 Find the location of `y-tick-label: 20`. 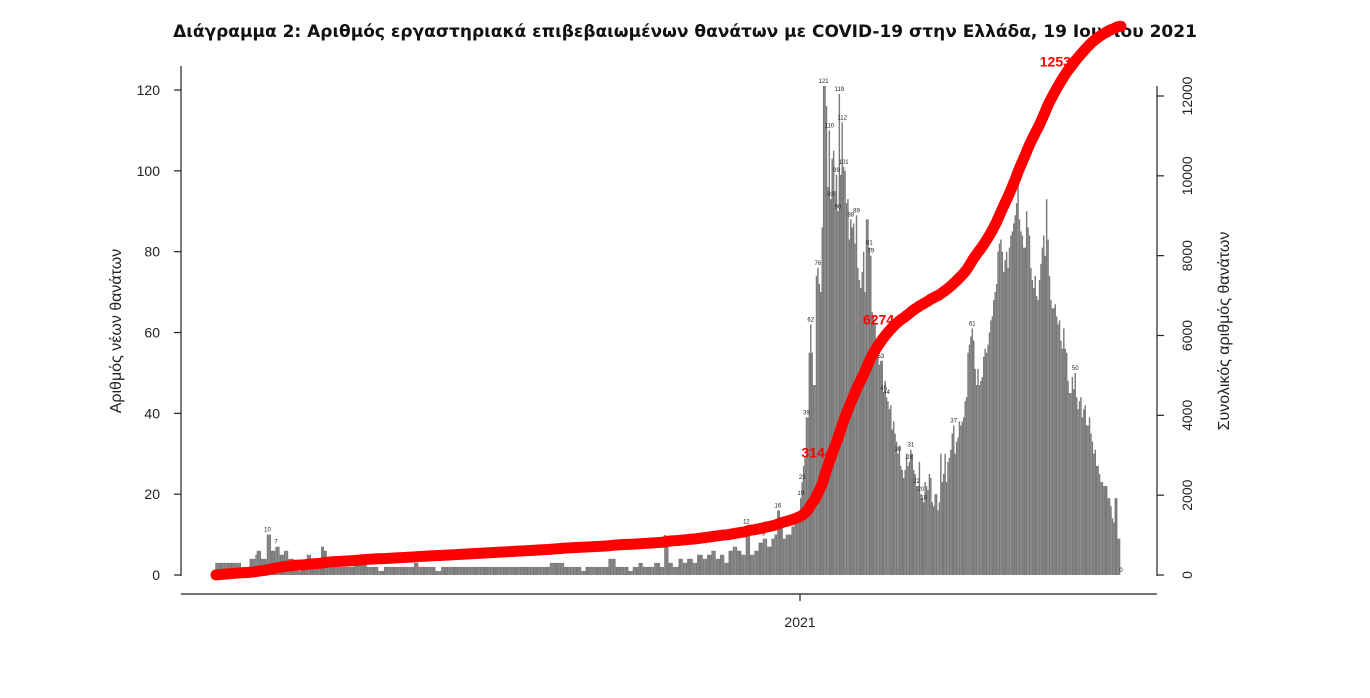

y-tick-label: 20 is located at coordinates (152, 494).